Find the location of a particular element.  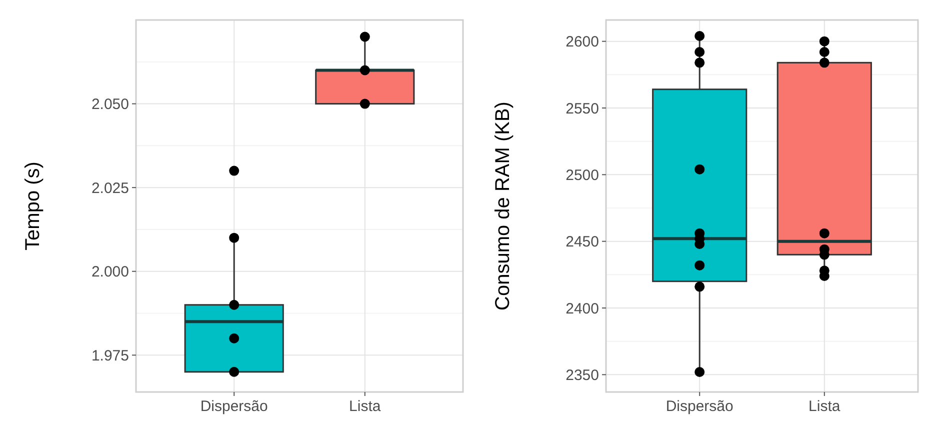

y-tick-label: 2.050 is located at coordinates (110, 105).